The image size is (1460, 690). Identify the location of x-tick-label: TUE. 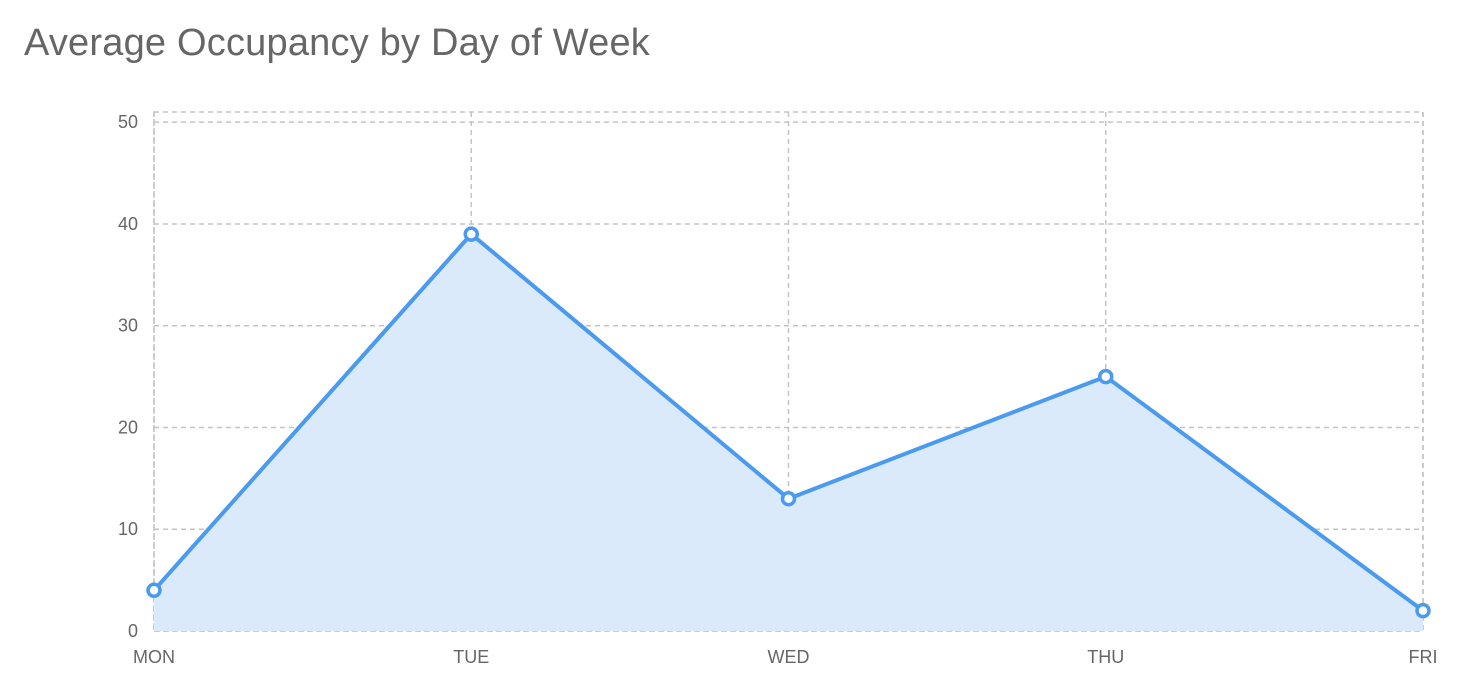
(471, 657).